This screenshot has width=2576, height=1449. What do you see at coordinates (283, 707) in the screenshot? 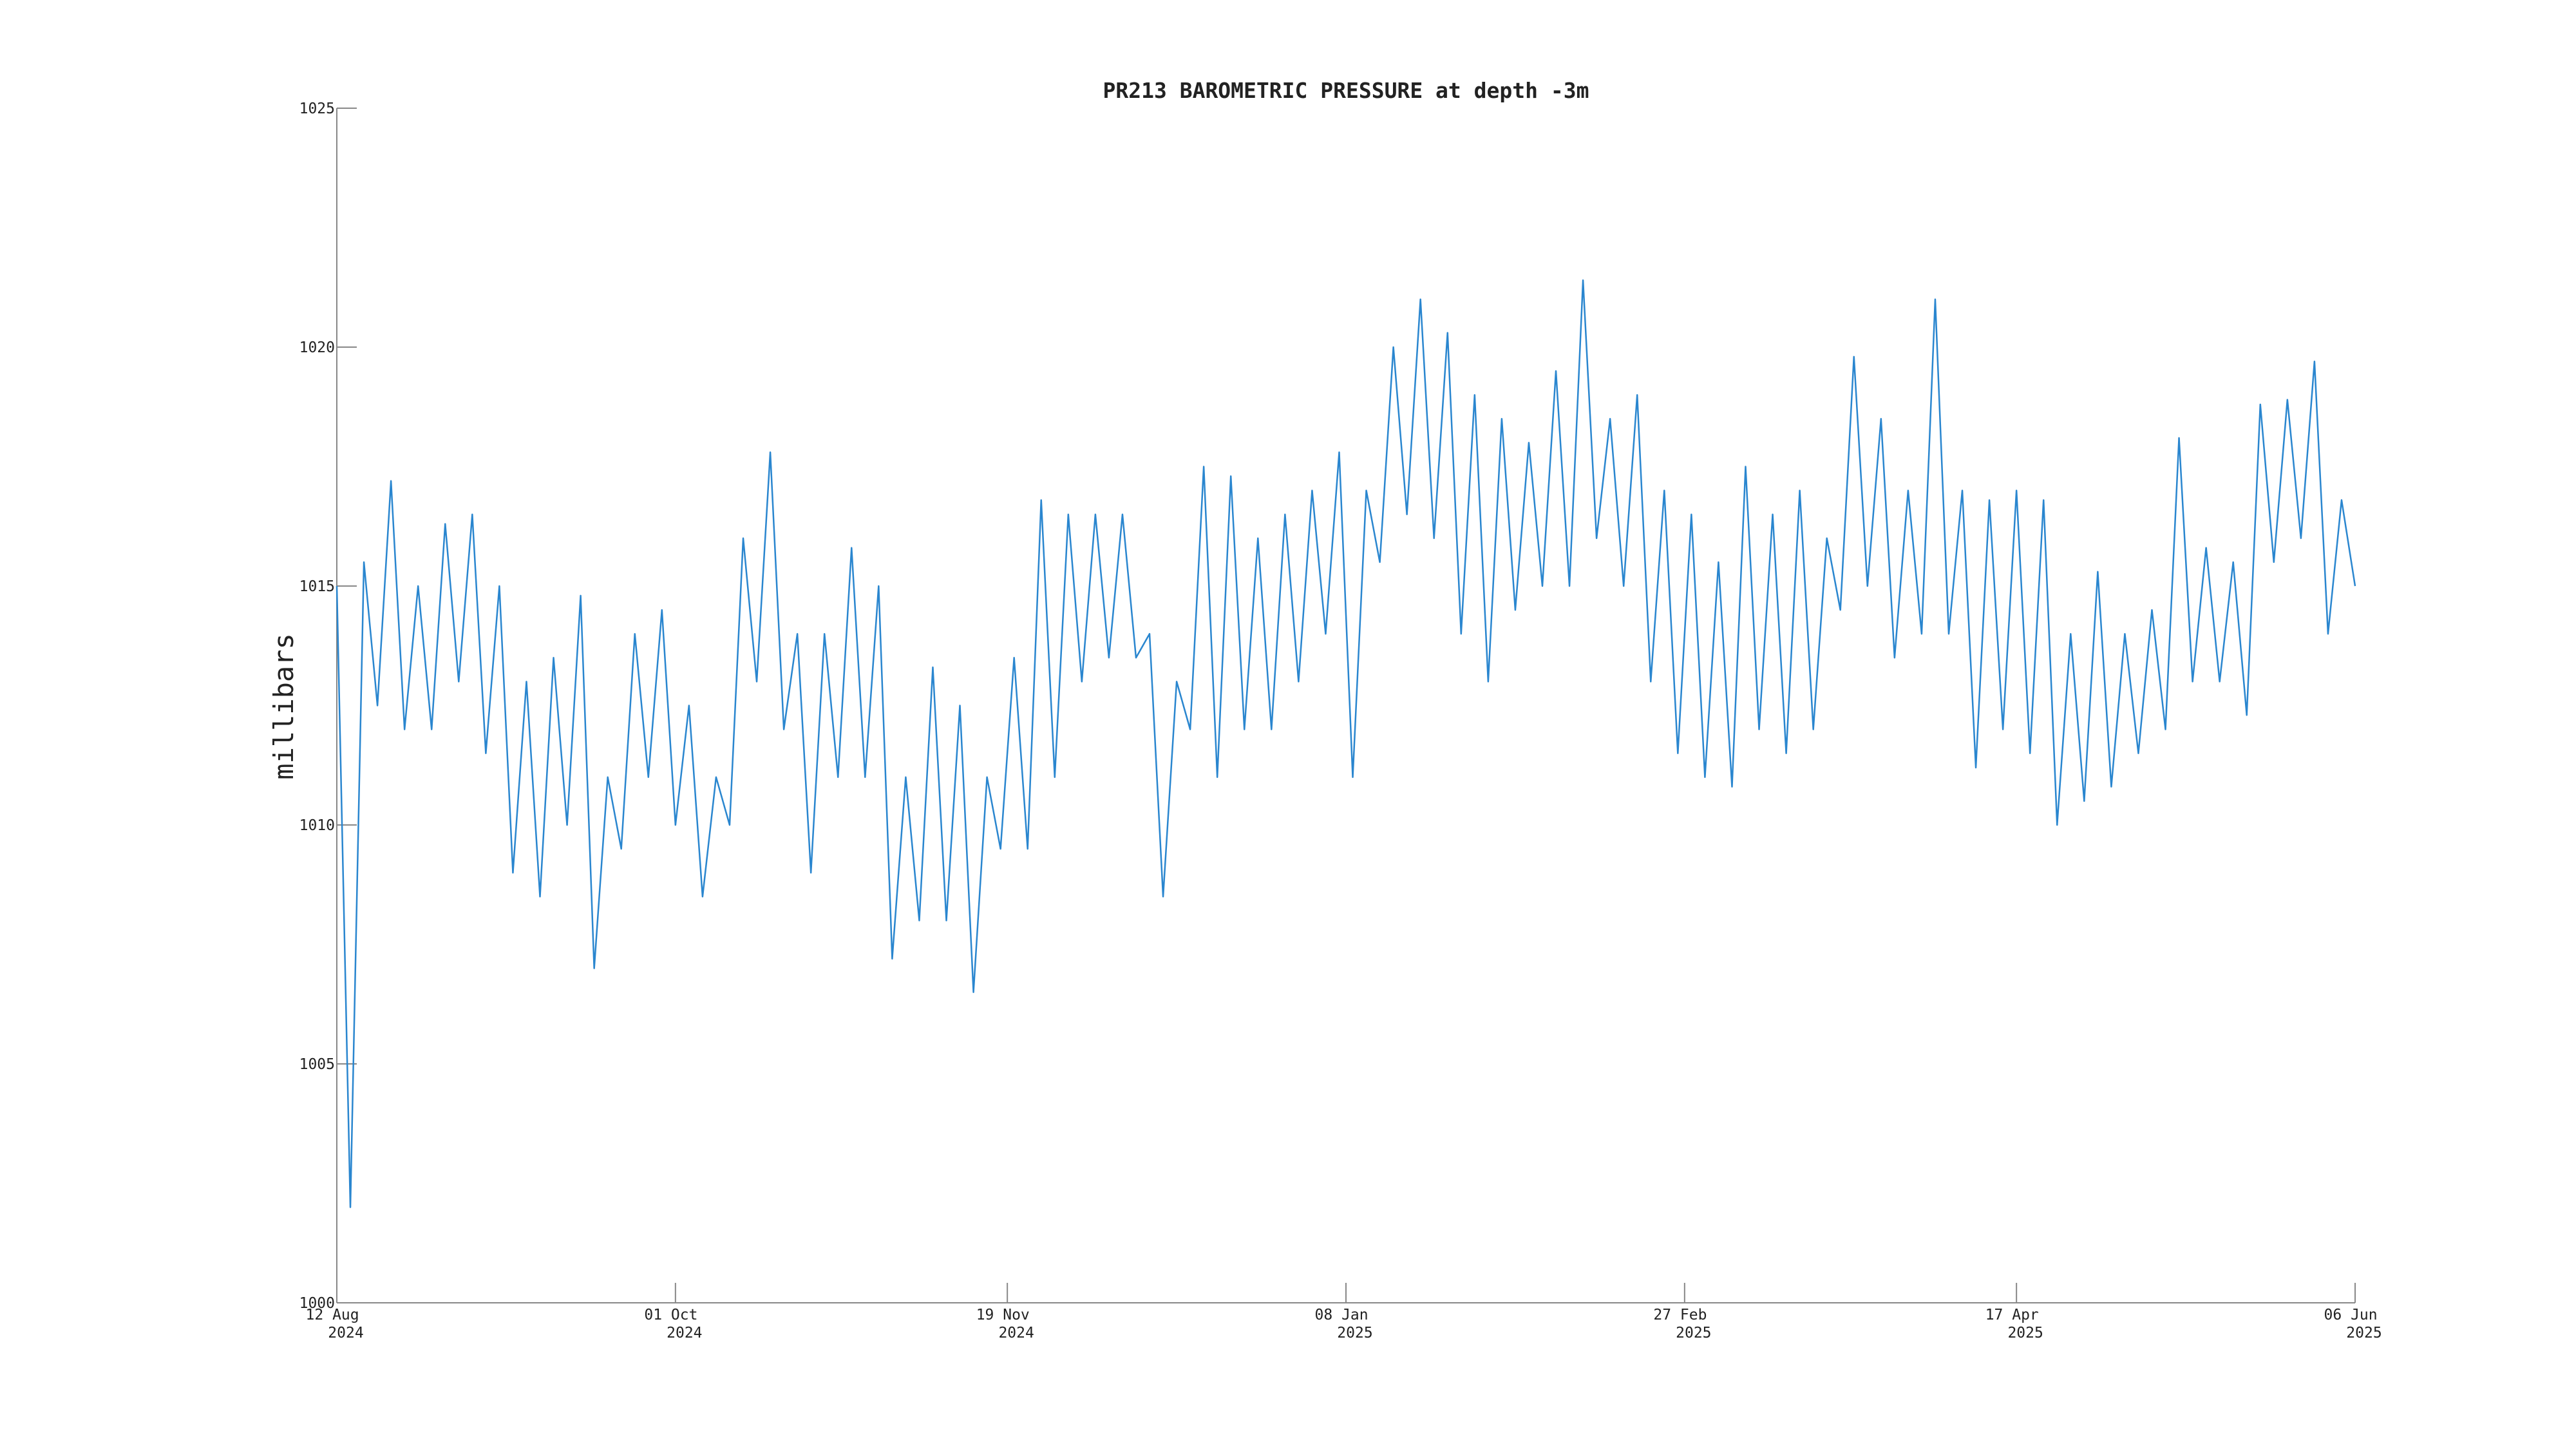
I see `y-axis-label: millibars` at bounding box center [283, 707].